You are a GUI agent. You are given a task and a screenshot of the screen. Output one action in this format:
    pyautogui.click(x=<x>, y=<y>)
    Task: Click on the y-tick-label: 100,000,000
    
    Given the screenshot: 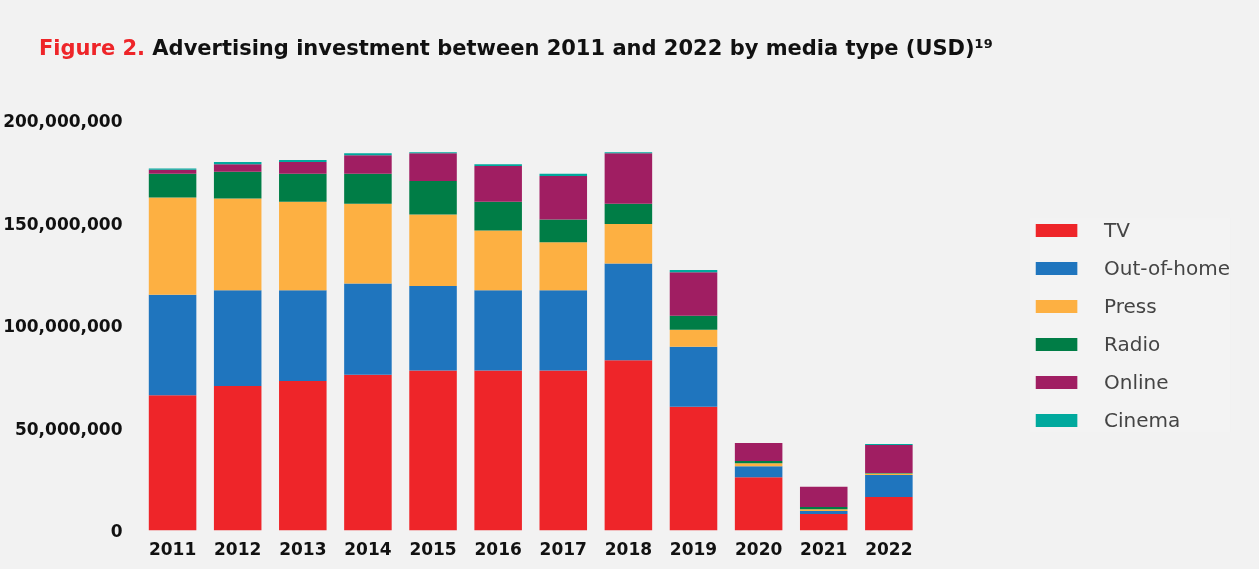 What is the action you would take?
    pyautogui.click(x=63, y=326)
    